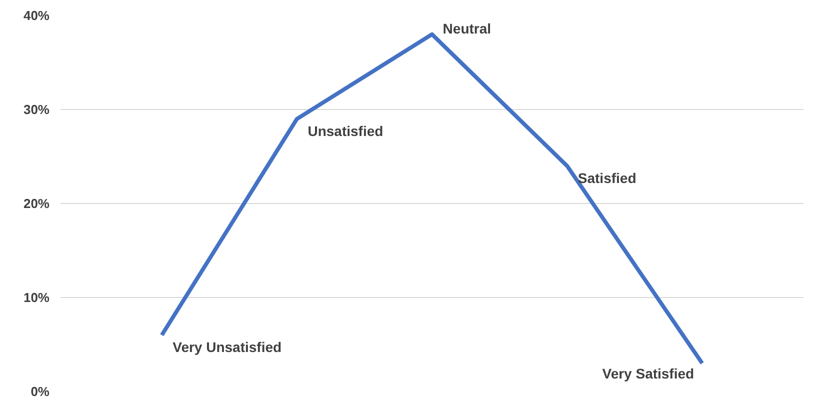 The image size is (818, 406). Describe the element at coordinates (36, 297) in the screenshot. I see `y-tick-label: 10%` at that location.